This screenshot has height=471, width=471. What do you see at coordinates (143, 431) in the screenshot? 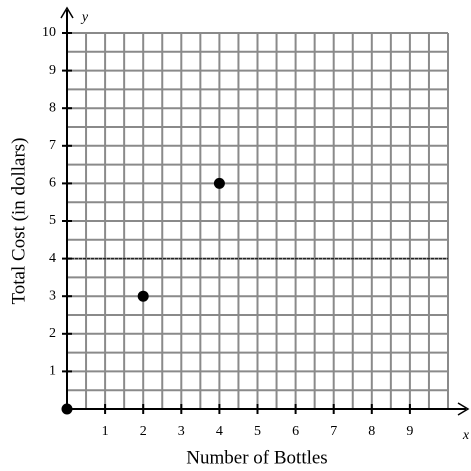
I see `x-tick-label: 2` at bounding box center [143, 431].